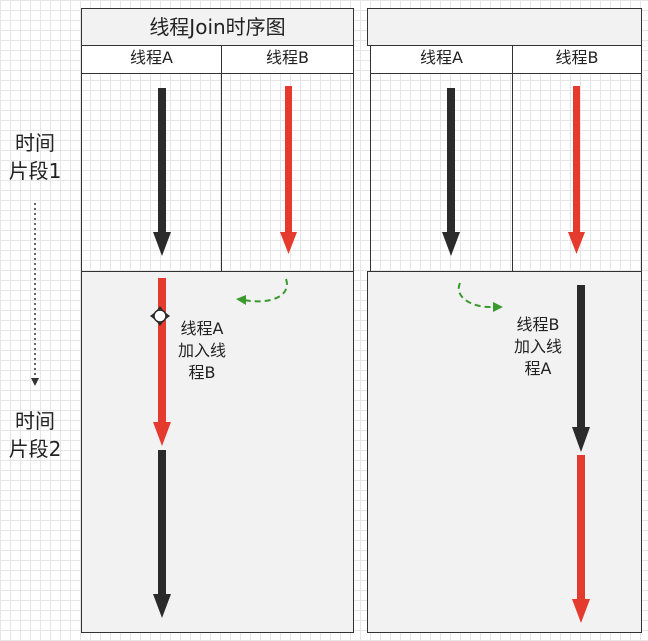  What do you see at coordinates (162, 172) in the screenshot?
I see `left-thread-a-segment-1-arrow` at bounding box center [162, 172].